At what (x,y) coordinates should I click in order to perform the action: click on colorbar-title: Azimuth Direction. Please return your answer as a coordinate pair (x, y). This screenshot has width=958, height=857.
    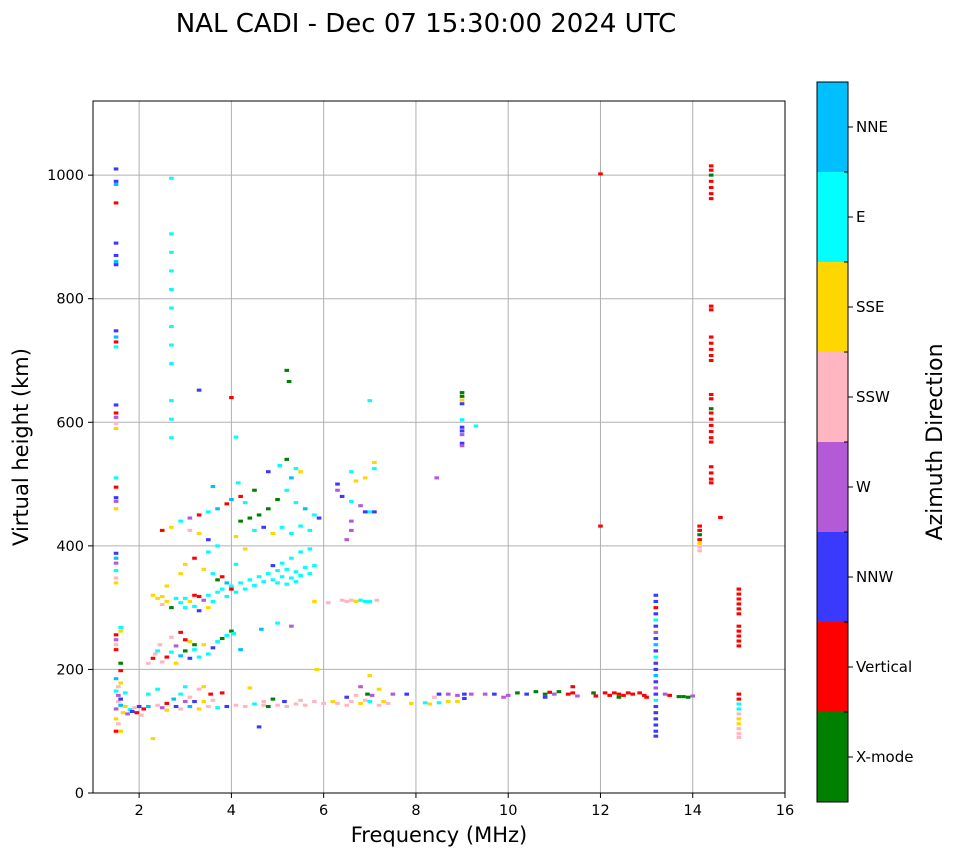
    Looking at the image, I should click on (935, 441).